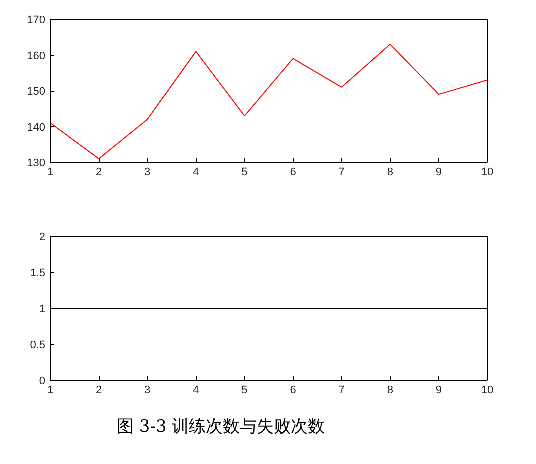 Image resolution: width=536 pixels, height=464 pixels. What do you see at coordinates (38, 274) in the screenshot?
I see `y-tick-label: 1.5` at bounding box center [38, 274].